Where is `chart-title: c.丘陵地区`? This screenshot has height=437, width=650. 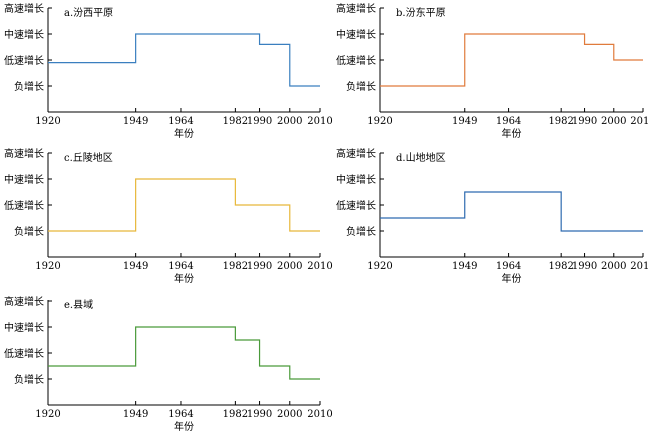 chart-title: c.丘陵地区 is located at coordinates (88, 157).